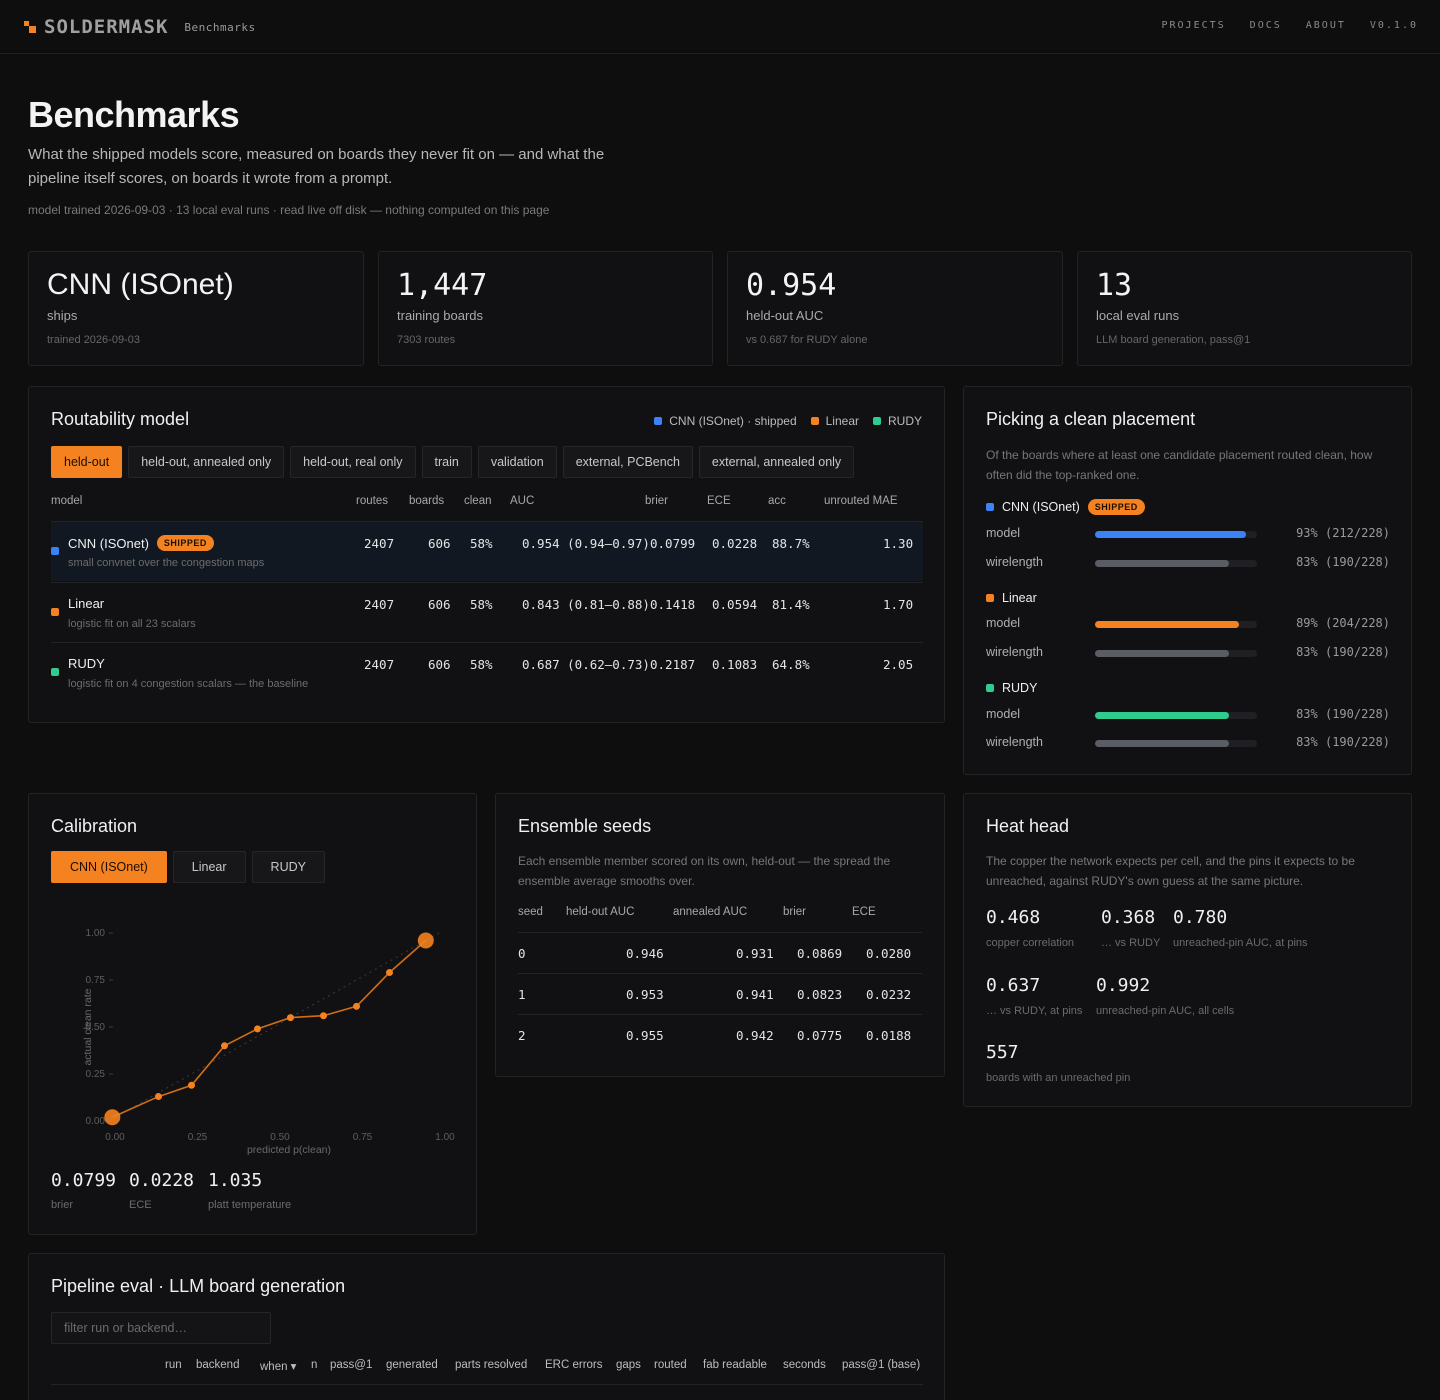  What do you see at coordinates (427, 501) in the screenshot?
I see `column-header-boards: boards` at bounding box center [427, 501].